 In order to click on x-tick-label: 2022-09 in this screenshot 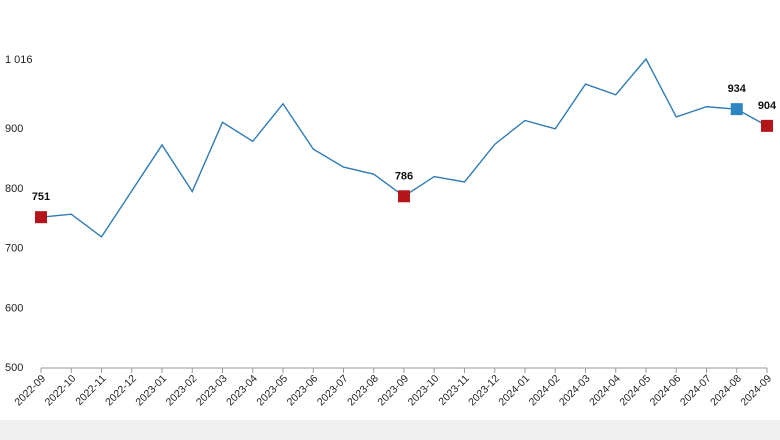, I will do `click(30, 391)`.